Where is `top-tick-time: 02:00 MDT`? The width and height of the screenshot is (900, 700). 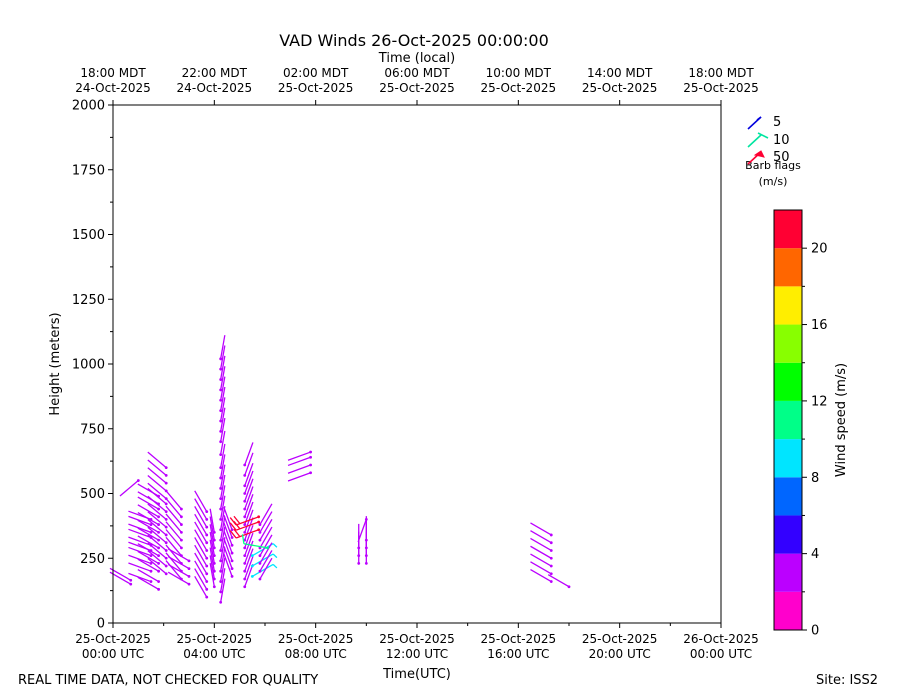
top-tick-time: 02:00 MDT is located at coordinates (316, 73).